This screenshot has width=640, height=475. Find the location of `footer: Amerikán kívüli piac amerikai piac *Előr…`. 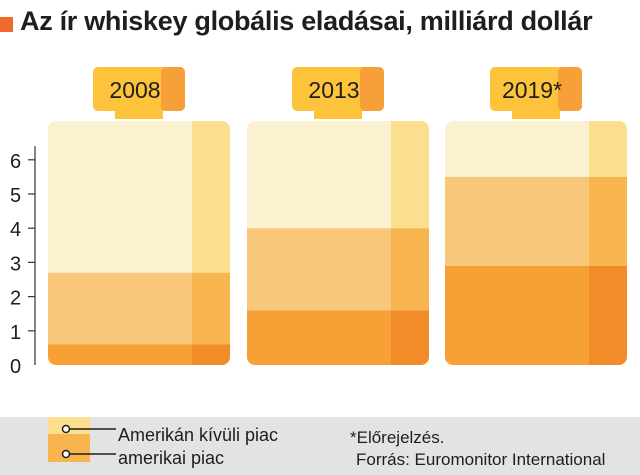

footer: Amerikán kívüli piac amerikai piac *Előr… is located at coordinates (320, 446).